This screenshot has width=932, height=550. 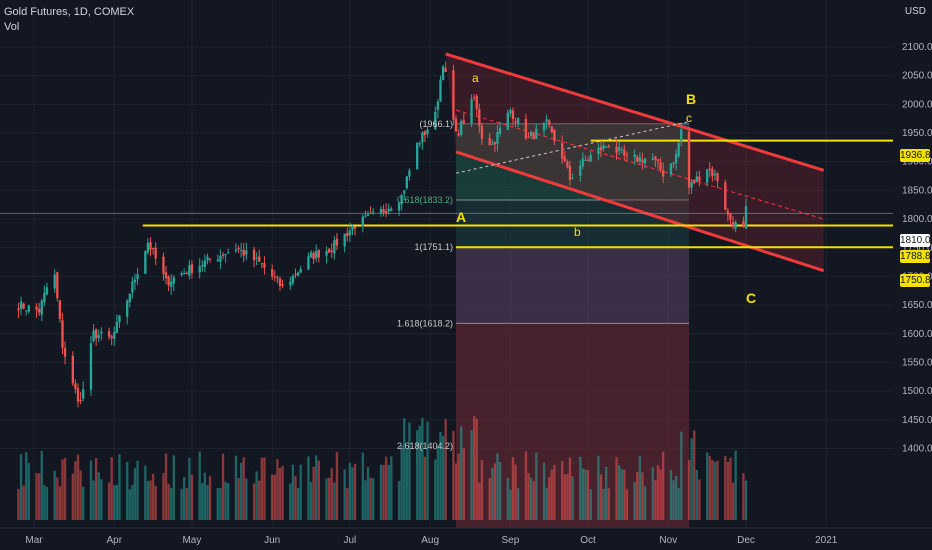 I want to click on symbol-title: Gold Futures, 1D, COMEX, so click(x=69, y=12).